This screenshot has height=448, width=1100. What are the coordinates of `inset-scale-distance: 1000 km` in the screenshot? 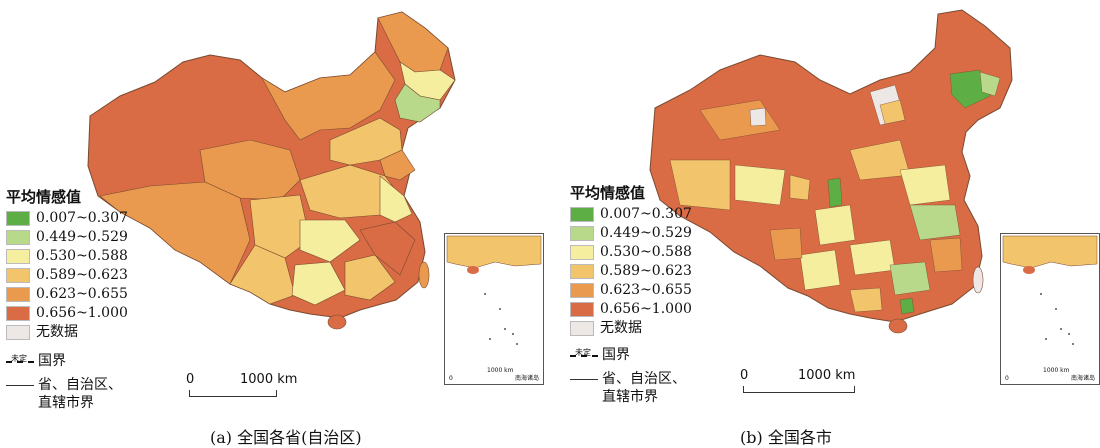 It's located at (500, 370).